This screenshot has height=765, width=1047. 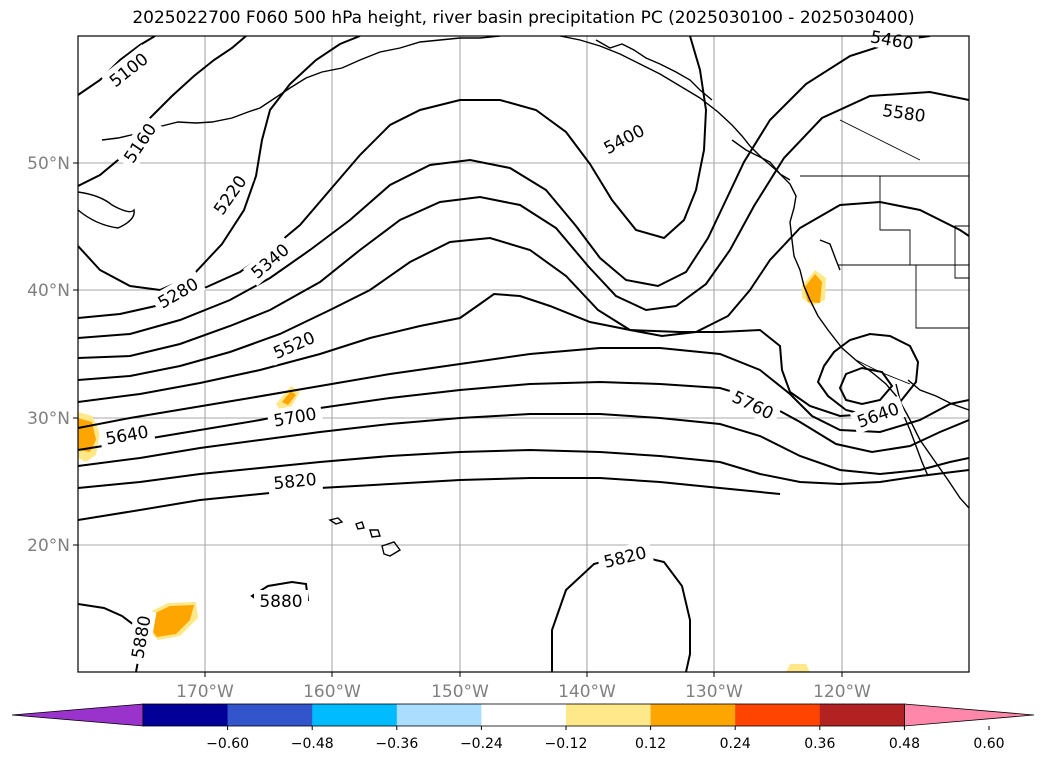 I want to click on colorbar-frame, so click(x=523, y=715).